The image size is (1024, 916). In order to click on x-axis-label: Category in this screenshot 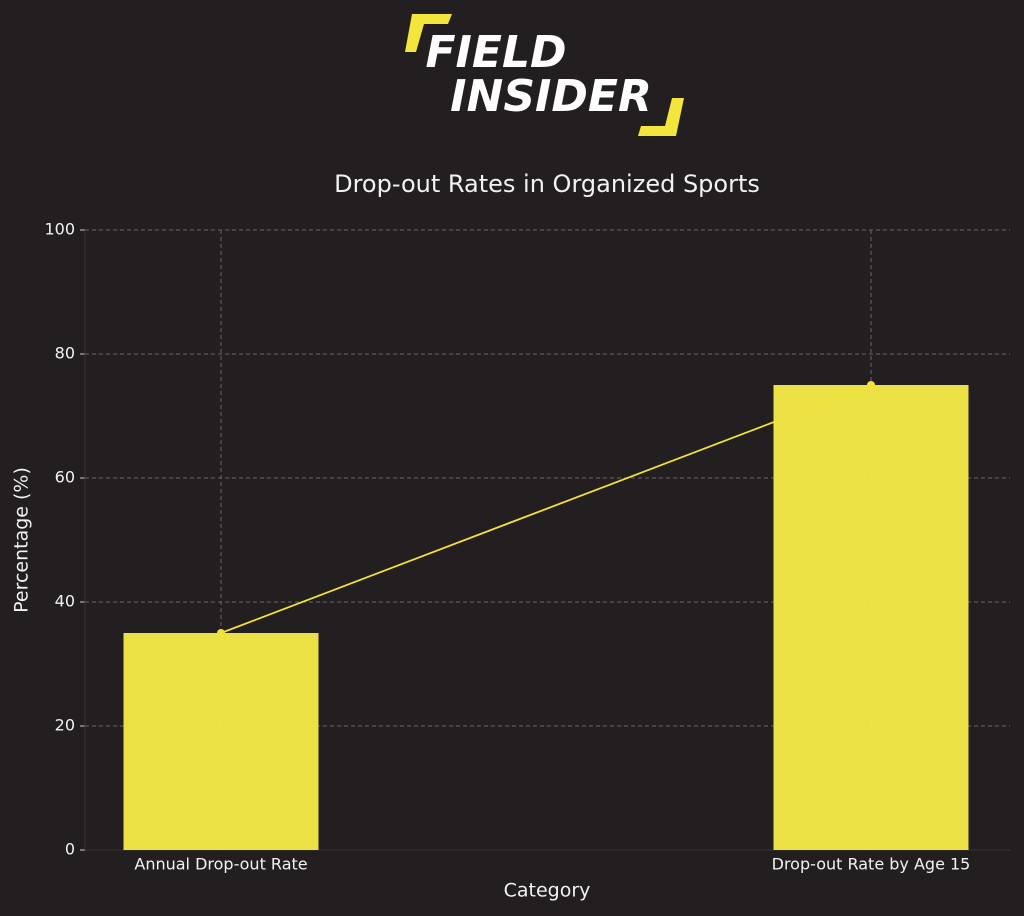, I will do `click(547, 891)`.